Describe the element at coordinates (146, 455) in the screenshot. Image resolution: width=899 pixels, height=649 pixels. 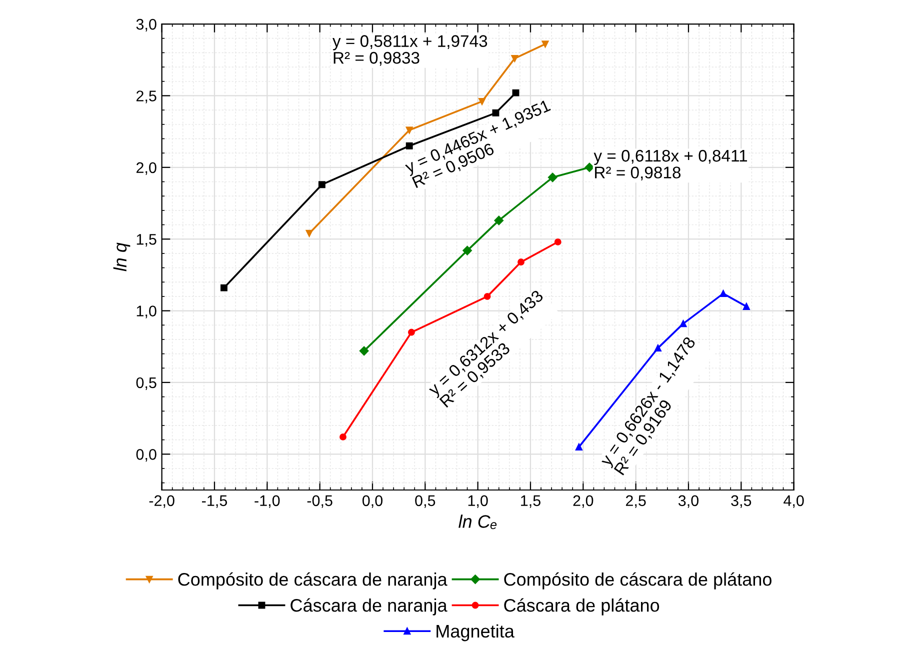
I see `y-tick-label: 0,0` at that location.